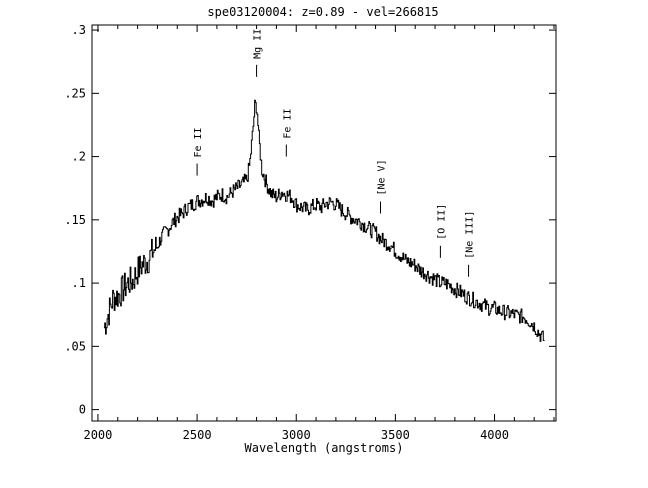 Image resolution: width=648 pixels, height=488 pixels. Describe the element at coordinates (395, 435) in the screenshot. I see `x-tick-label: 3500` at that location.